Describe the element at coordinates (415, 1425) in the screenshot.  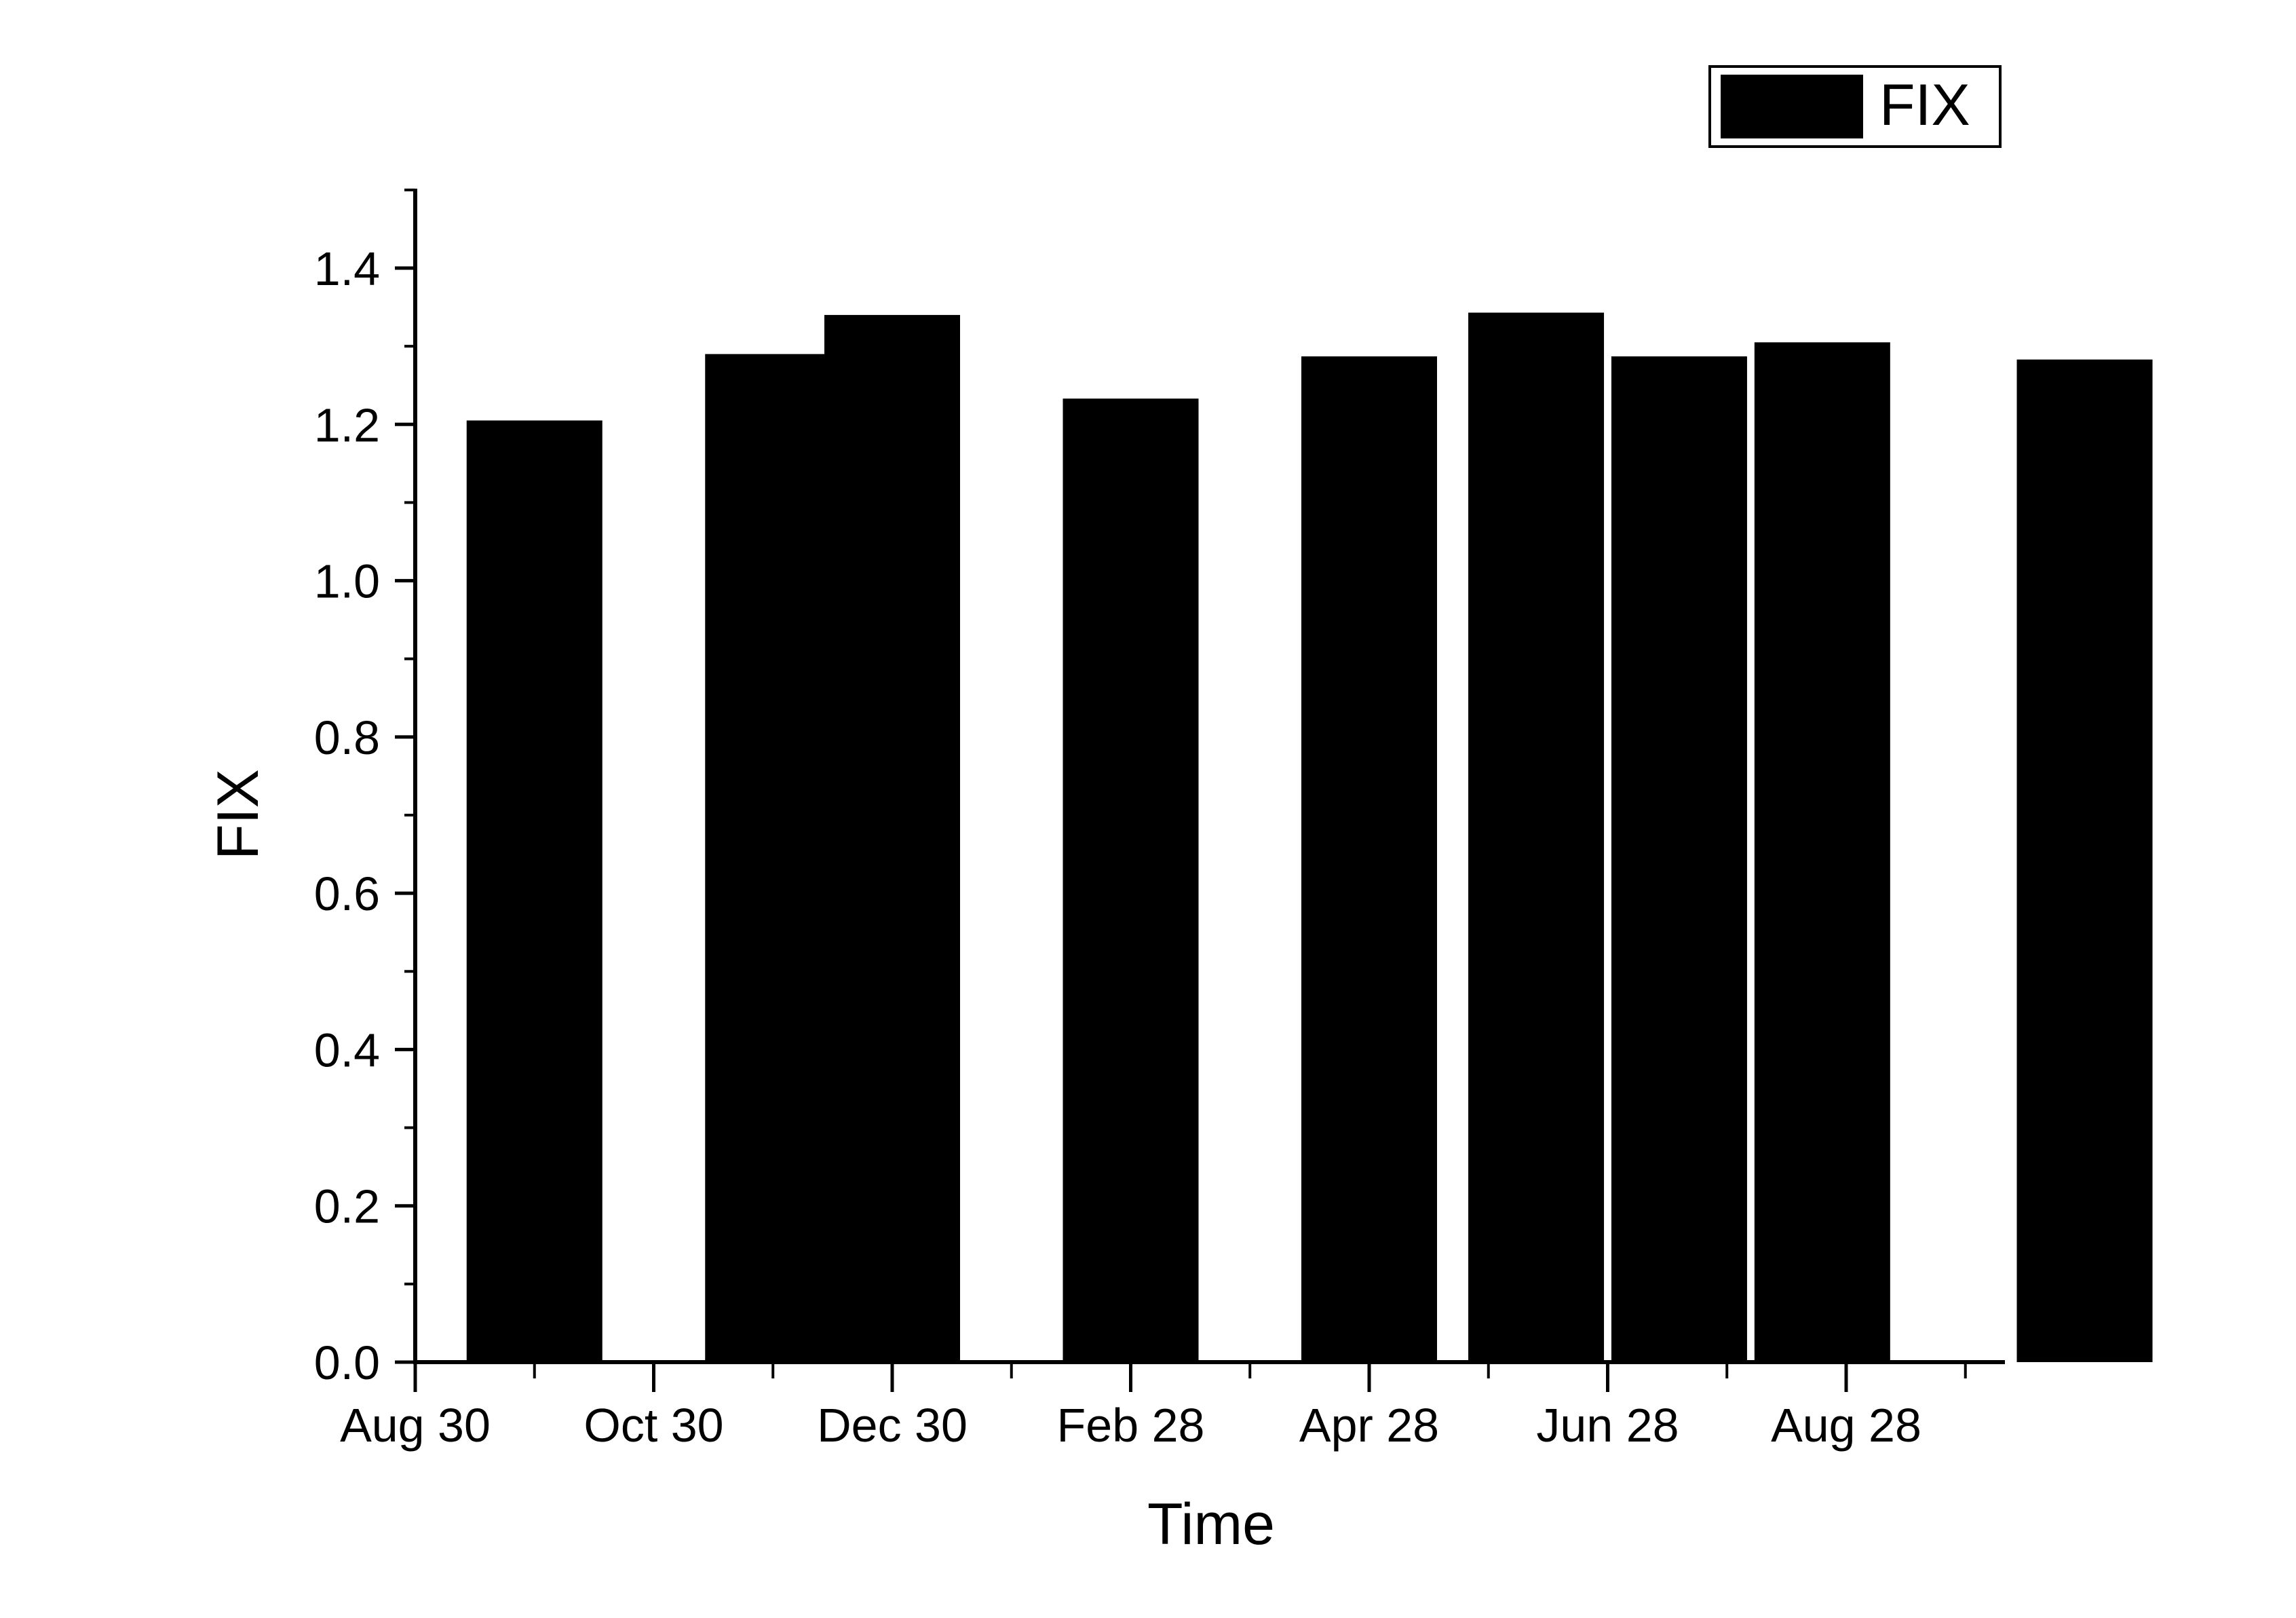
I see `x-tick-label: Aug 30` at that location.